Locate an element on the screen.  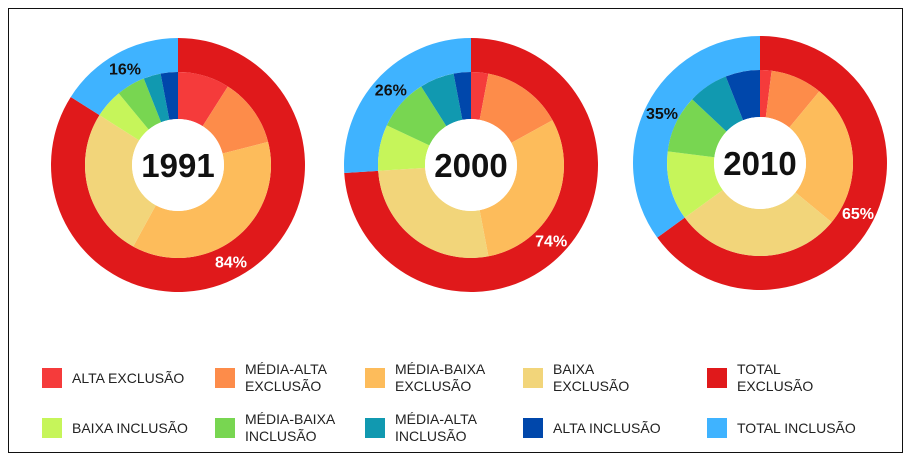
legend-item: MÉDIA-BAIXA INCLUSÃO is located at coordinates (290, 428).